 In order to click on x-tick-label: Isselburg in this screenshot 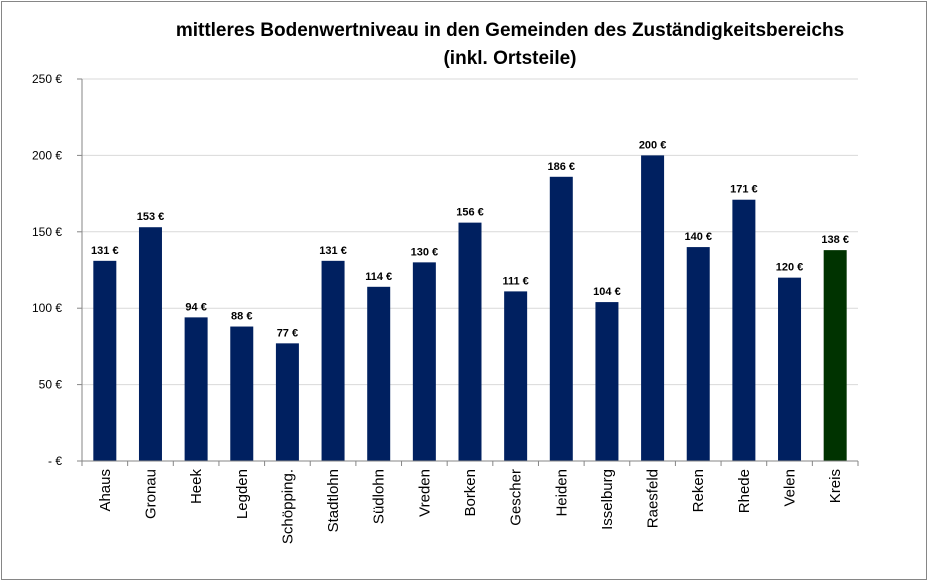, I will do `click(607, 499)`.